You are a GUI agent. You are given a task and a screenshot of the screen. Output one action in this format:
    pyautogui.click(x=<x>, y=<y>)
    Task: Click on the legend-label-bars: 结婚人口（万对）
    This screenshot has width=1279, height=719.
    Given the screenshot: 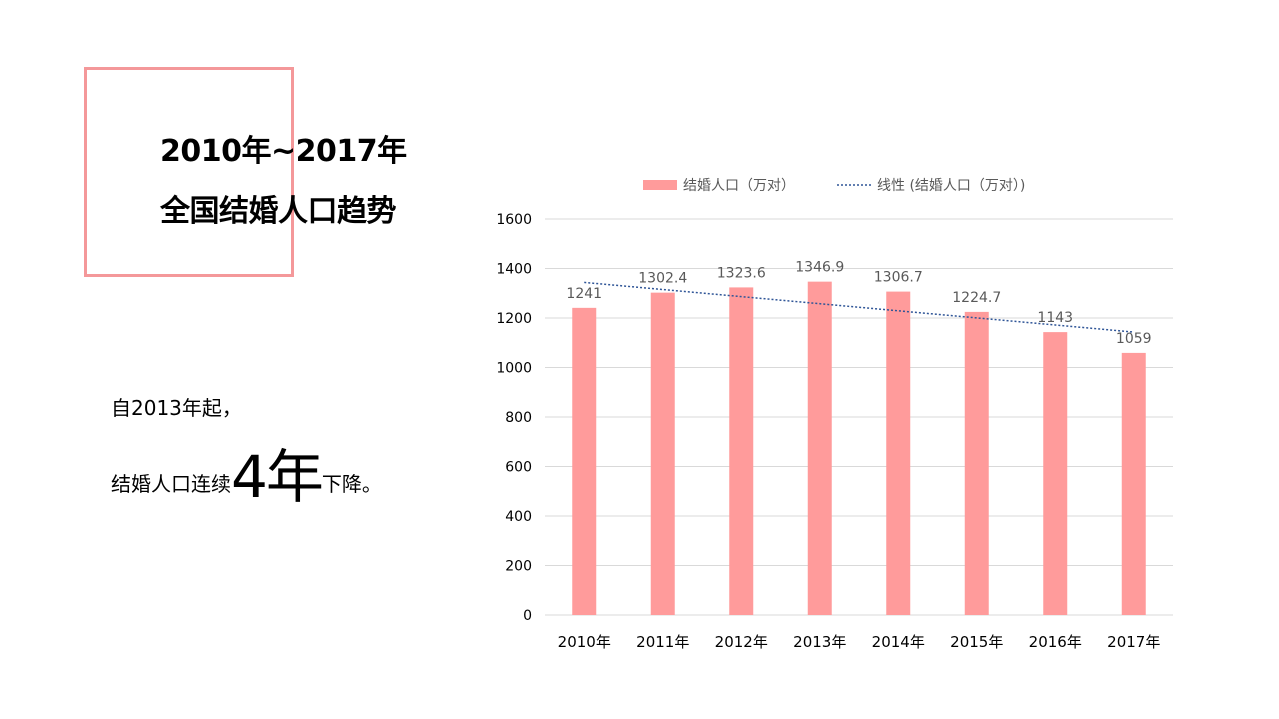 What is the action you would take?
    pyautogui.click(x=739, y=186)
    